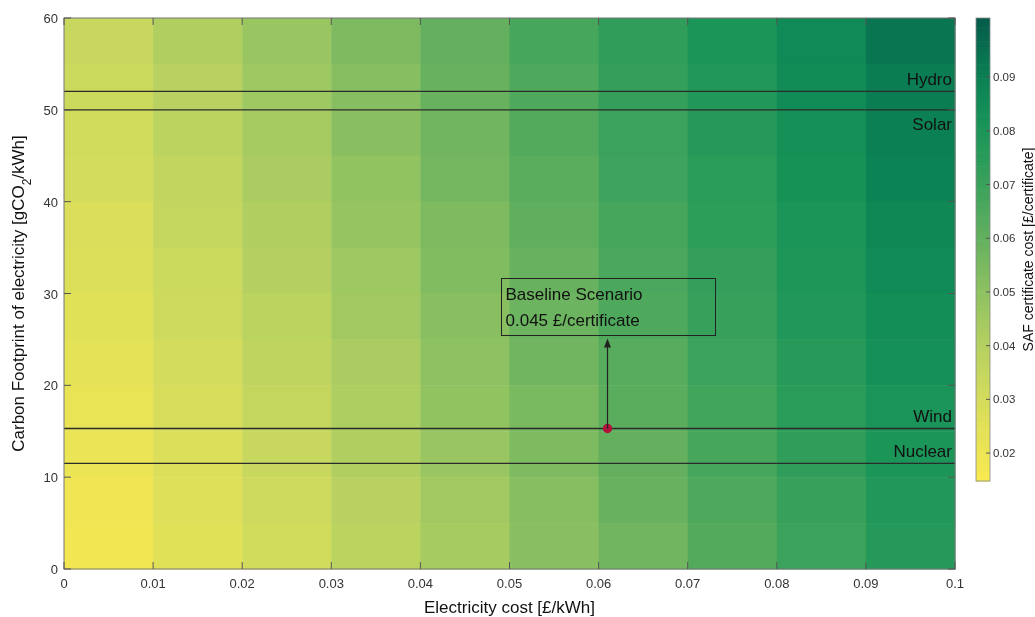 The image size is (1035, 617). I want to click on x-tick-label: 0.07, so click(688, 583).